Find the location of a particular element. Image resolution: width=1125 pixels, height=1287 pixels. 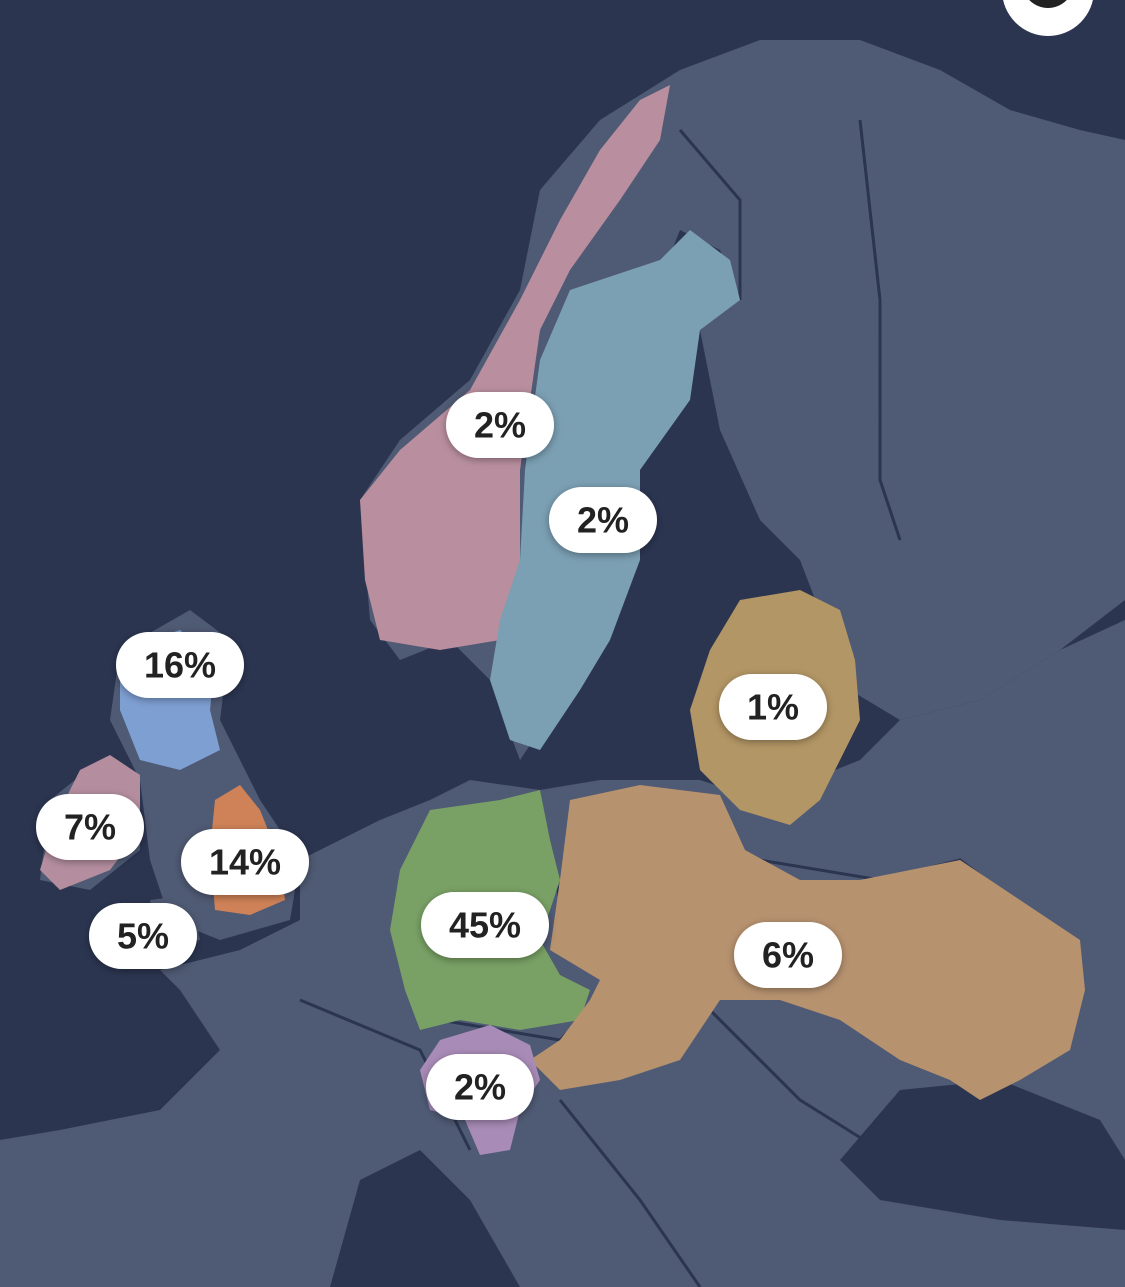

compass-button is located at coordinates (1048, 18).